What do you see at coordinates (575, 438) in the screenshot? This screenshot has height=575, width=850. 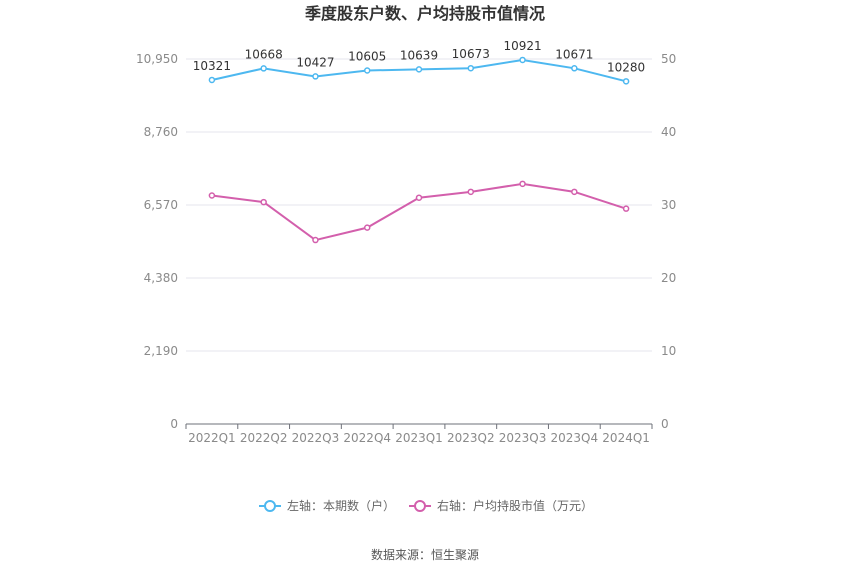 I see `x-tick-label: 2023Q4` at bounding box center [575, 438].